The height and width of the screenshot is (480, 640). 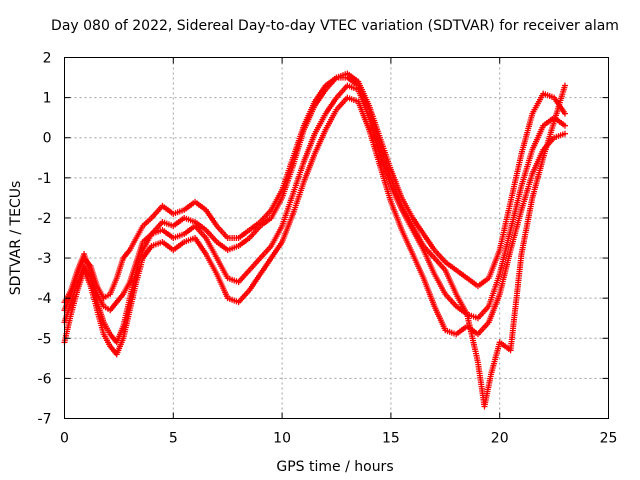 I want to click on y-tick-label: -6, so click(x=45, y=379).